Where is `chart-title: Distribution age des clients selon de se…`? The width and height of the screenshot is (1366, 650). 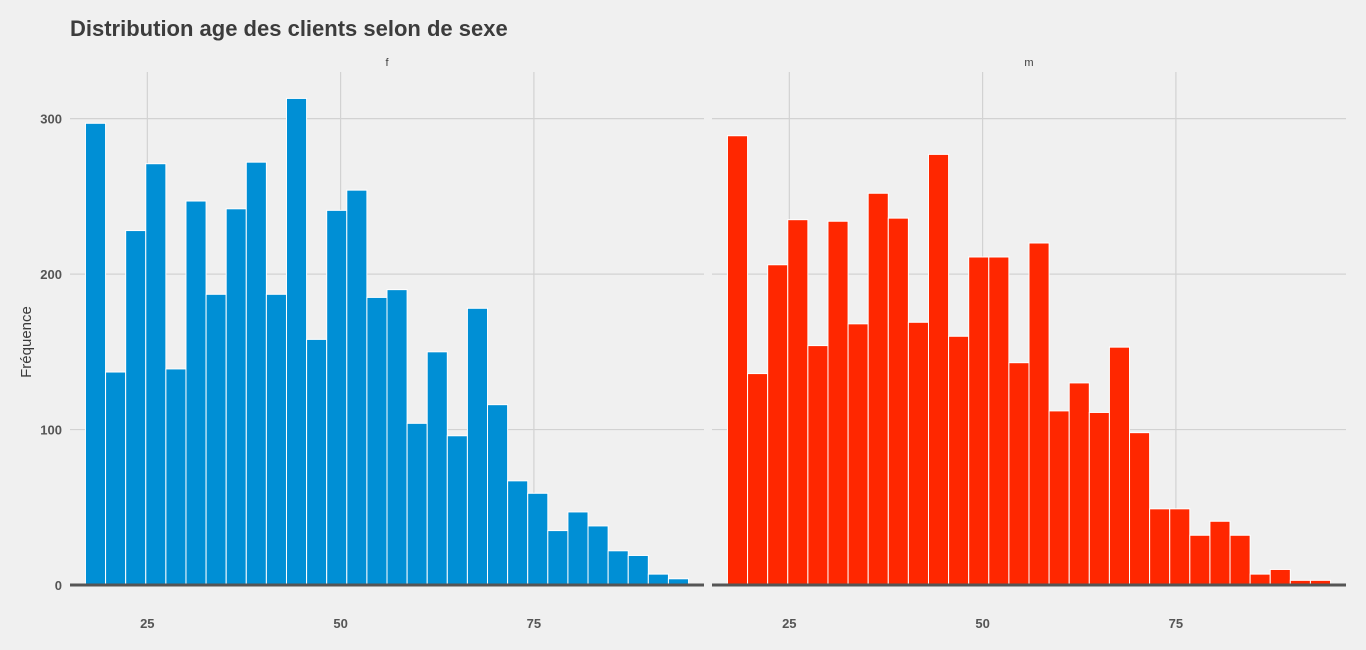 chart-title: Distribution age des clients selon de se… is located at coordinates (289, 28).